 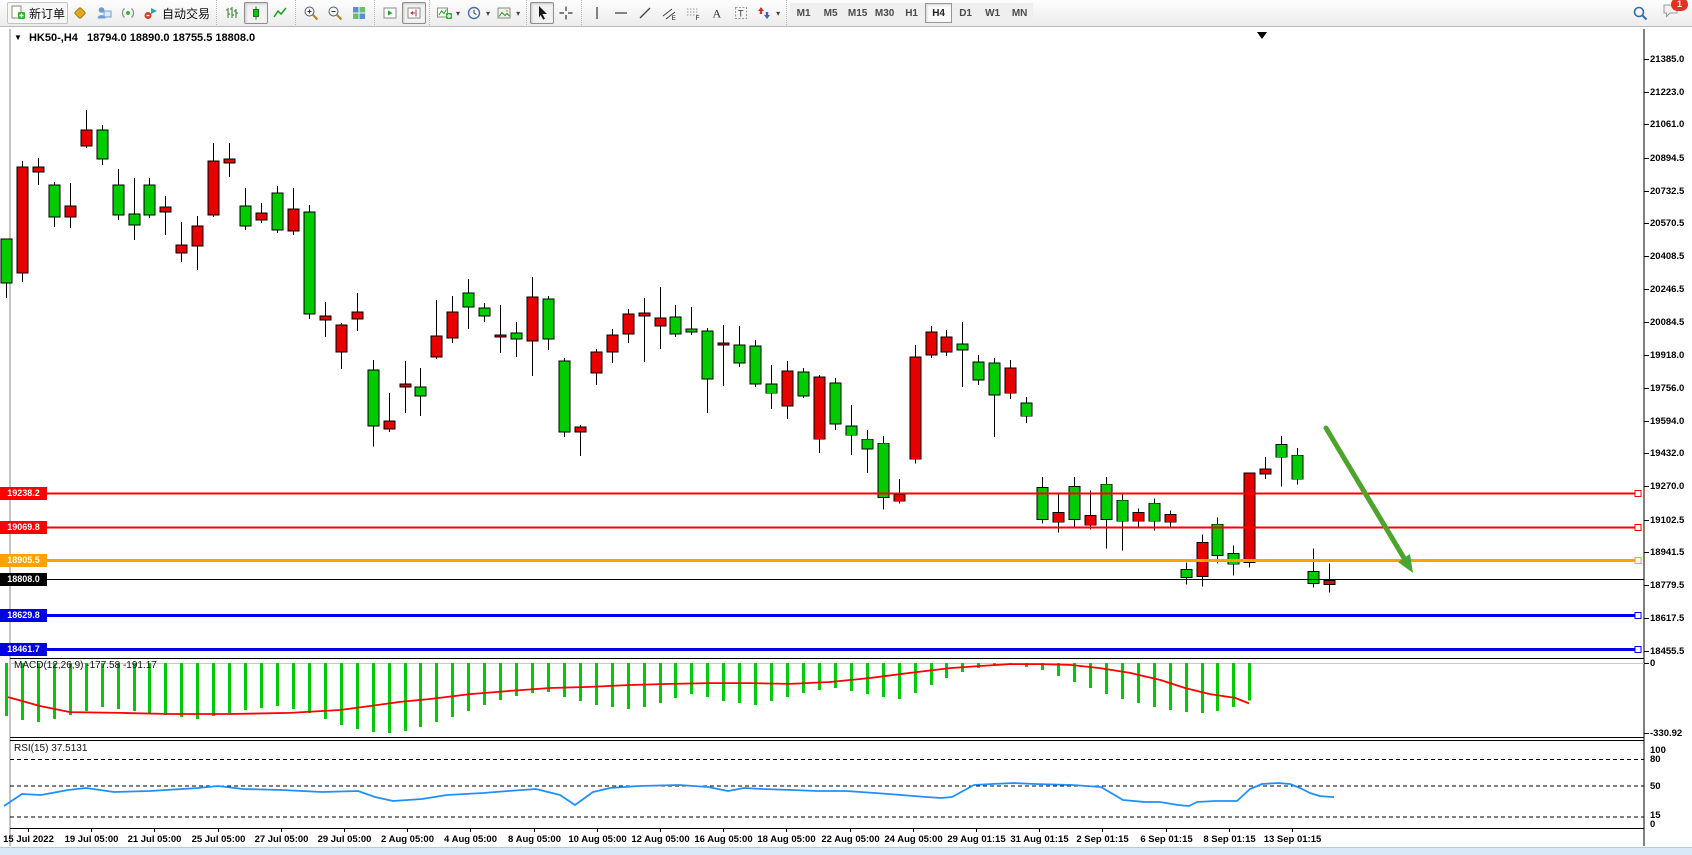 I want to click on accounts-button, so click(x=104, y=13).